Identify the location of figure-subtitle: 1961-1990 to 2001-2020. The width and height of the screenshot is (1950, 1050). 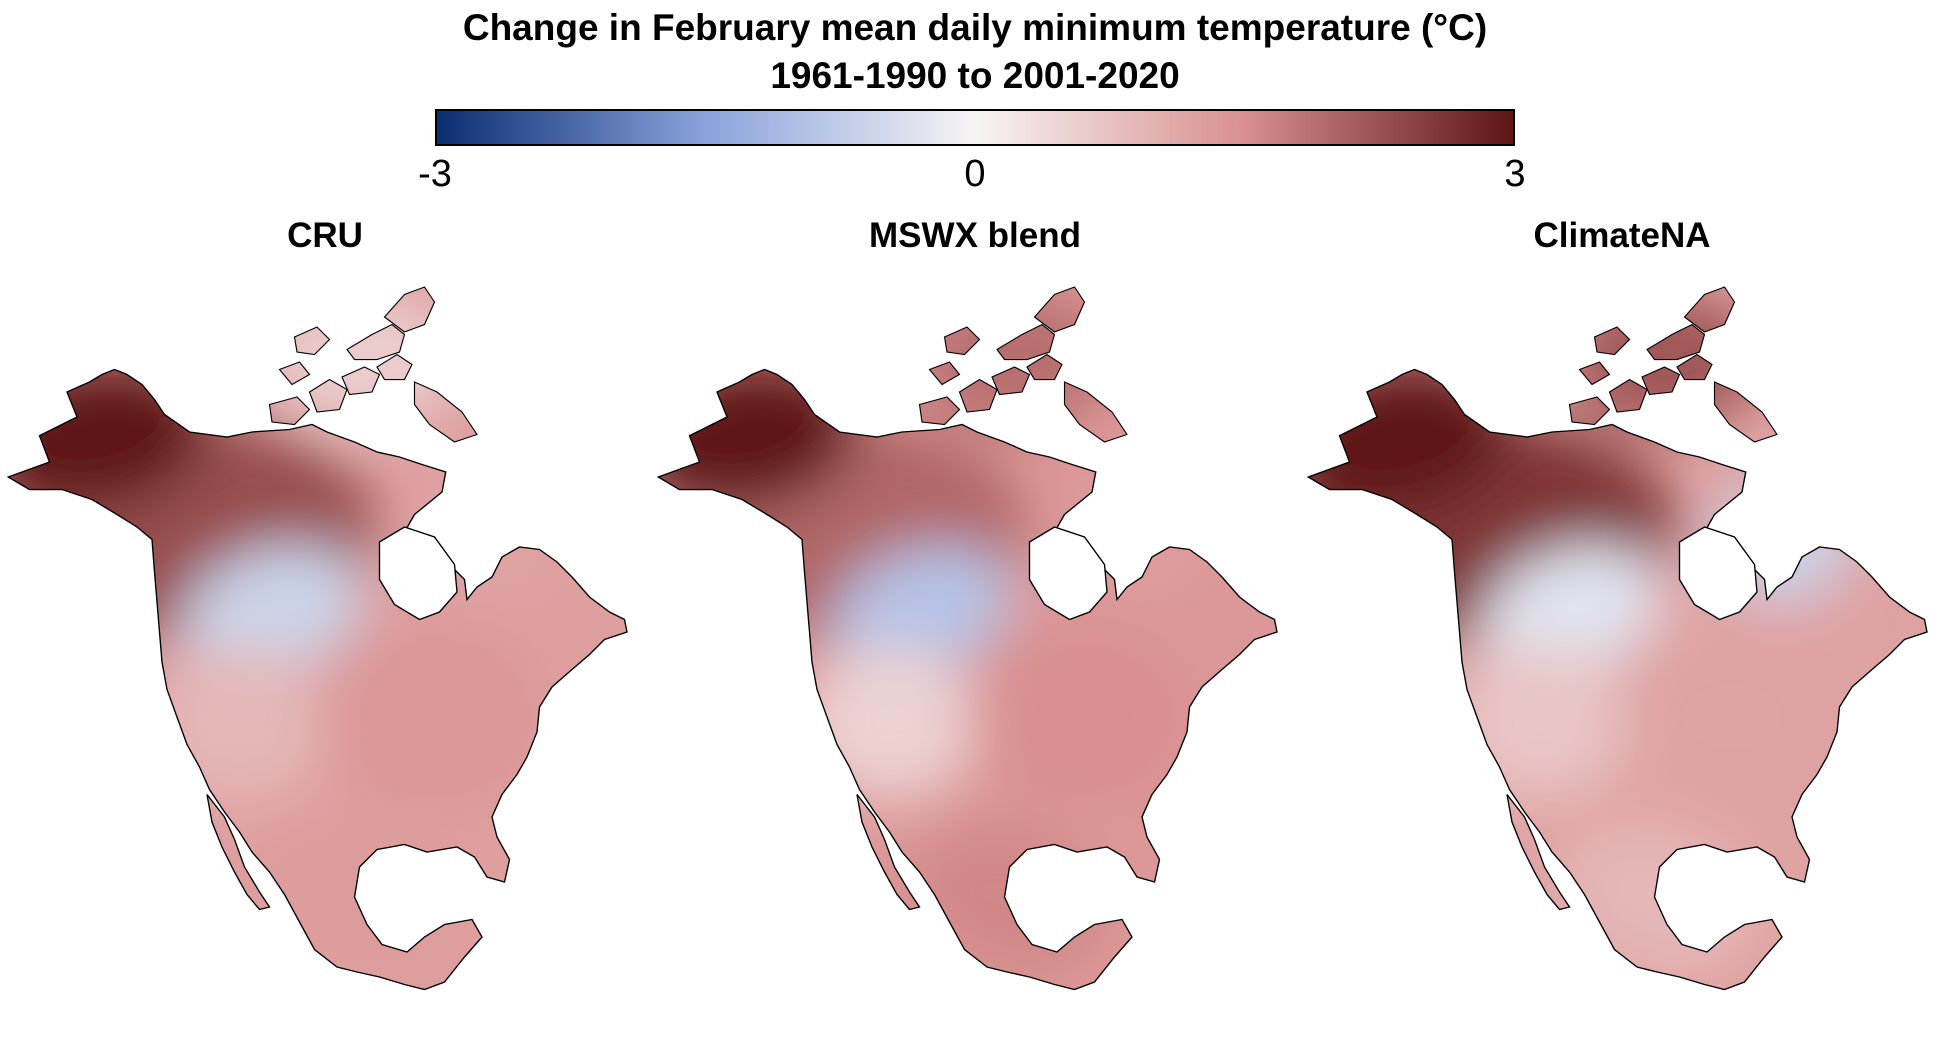
(975, 75).